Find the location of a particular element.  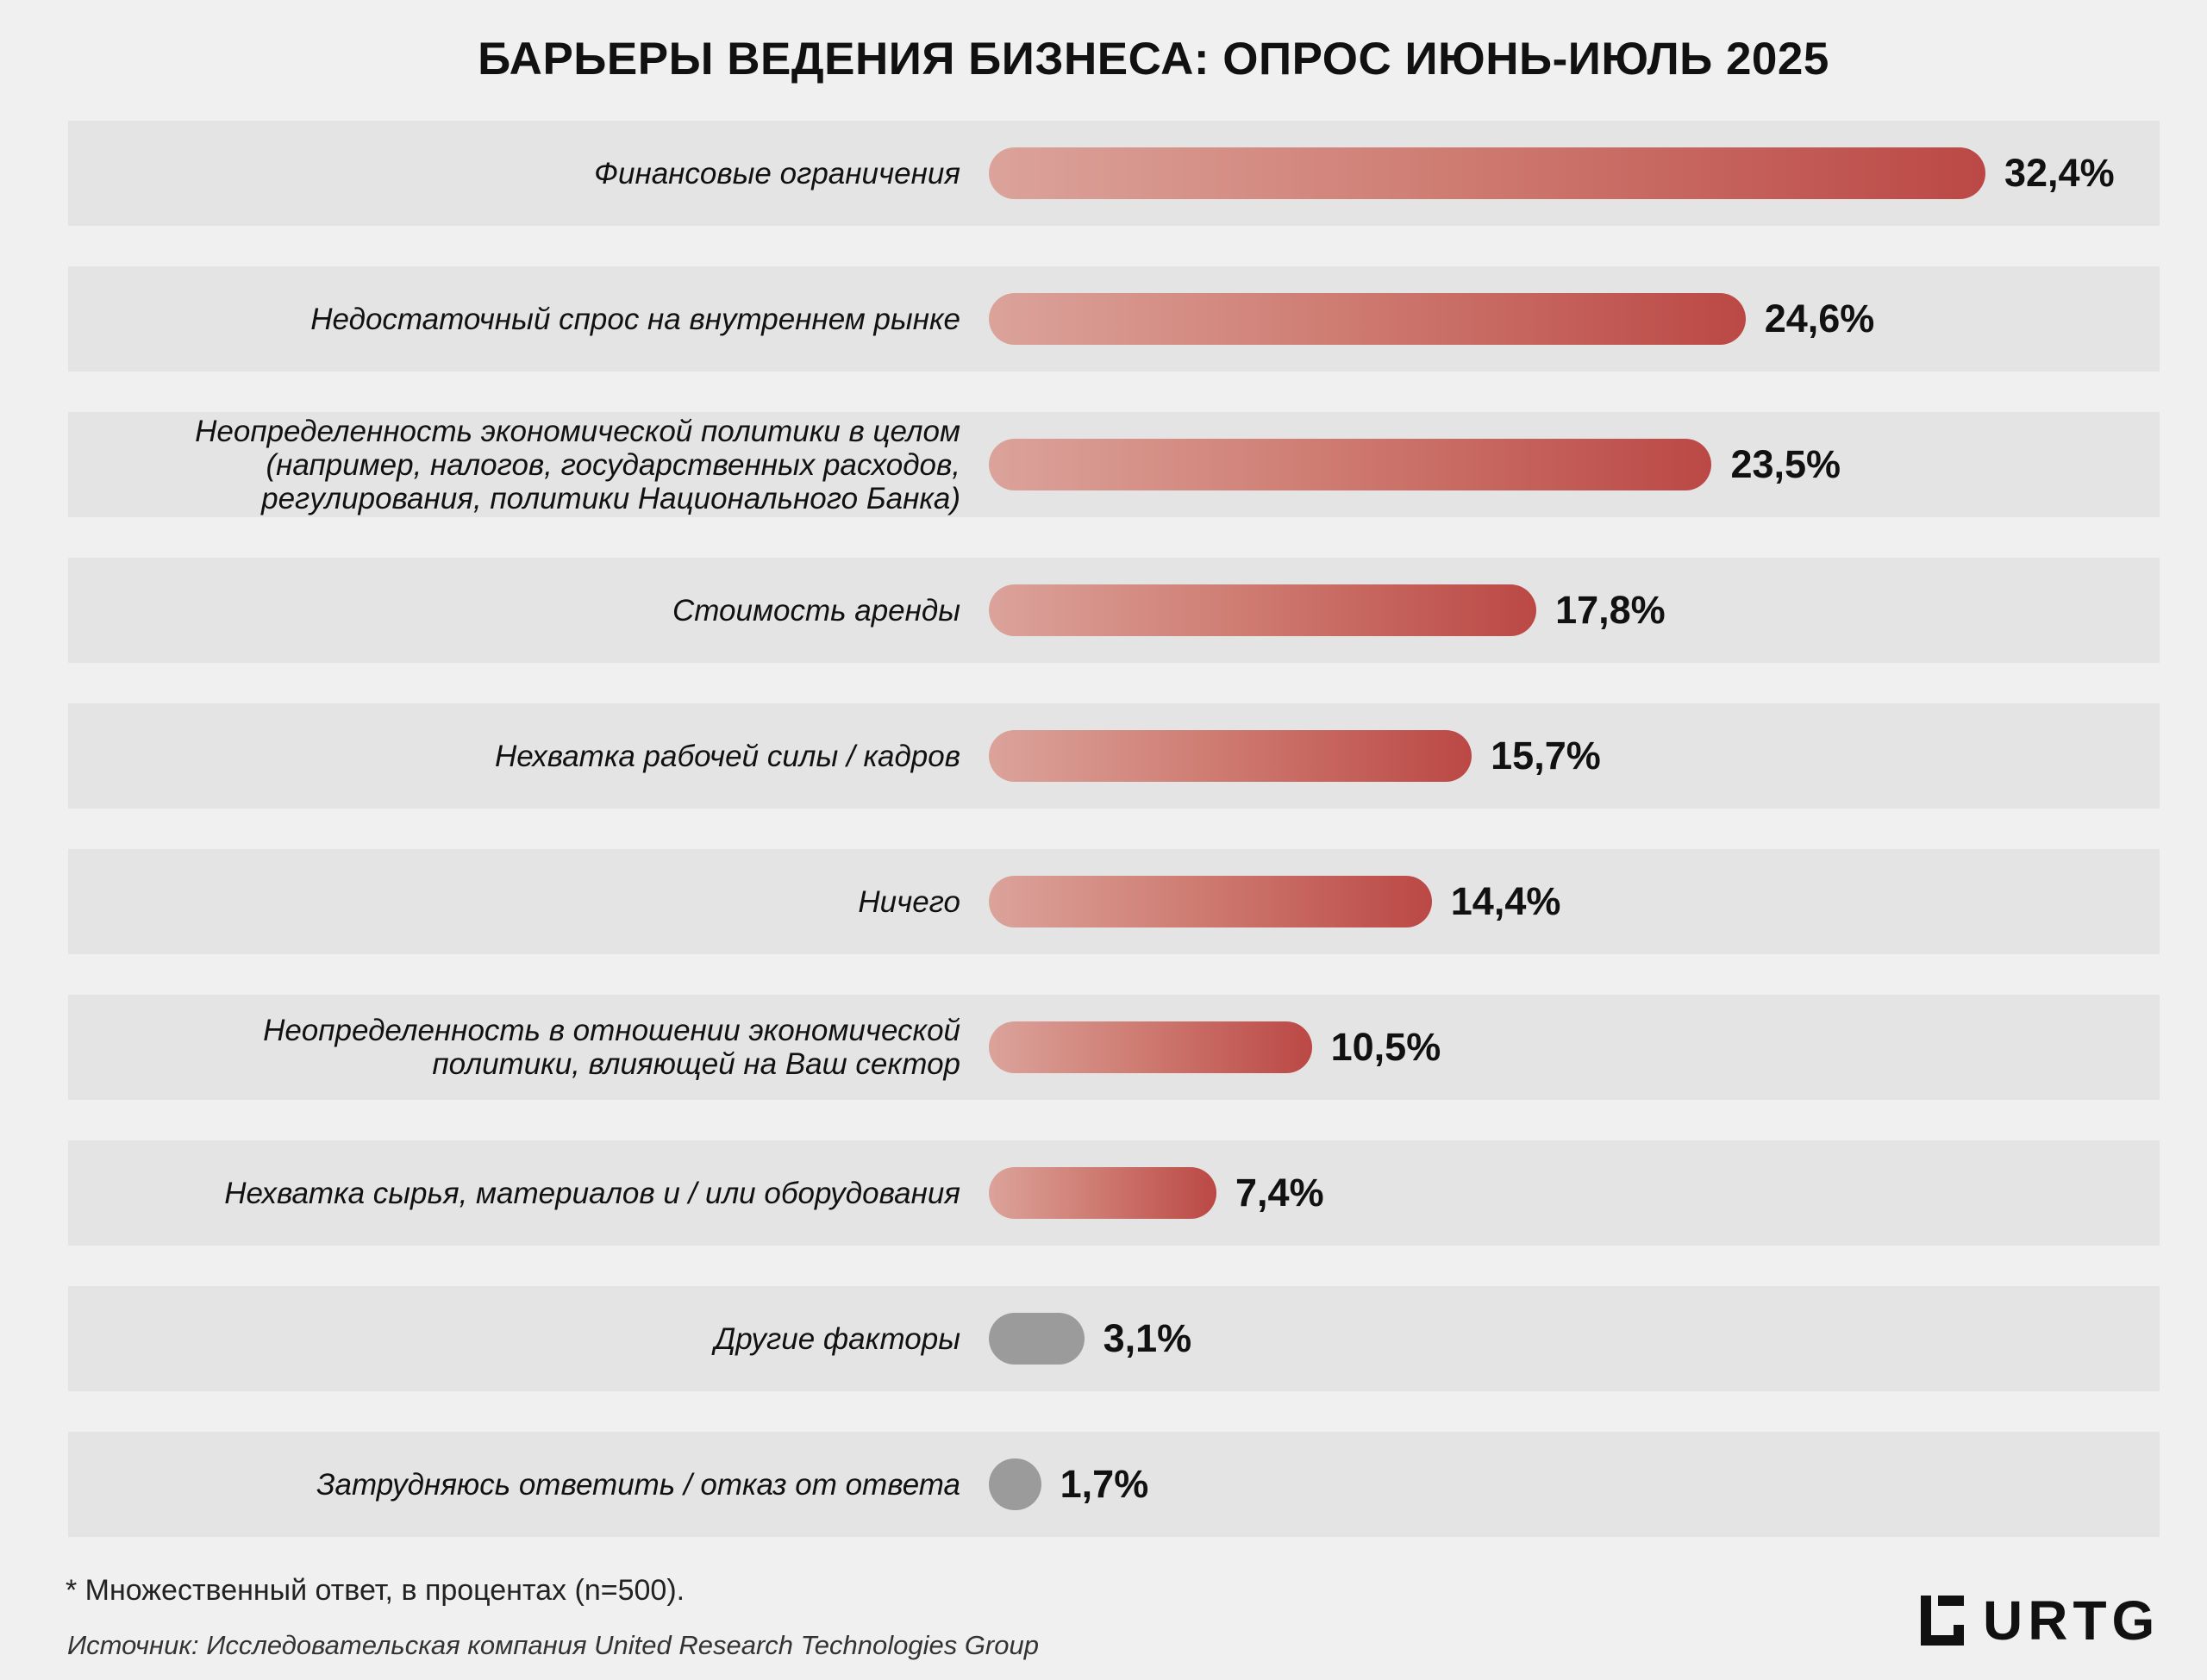

category-label: Финансовые ограничения is located at coordinates (777, 173).